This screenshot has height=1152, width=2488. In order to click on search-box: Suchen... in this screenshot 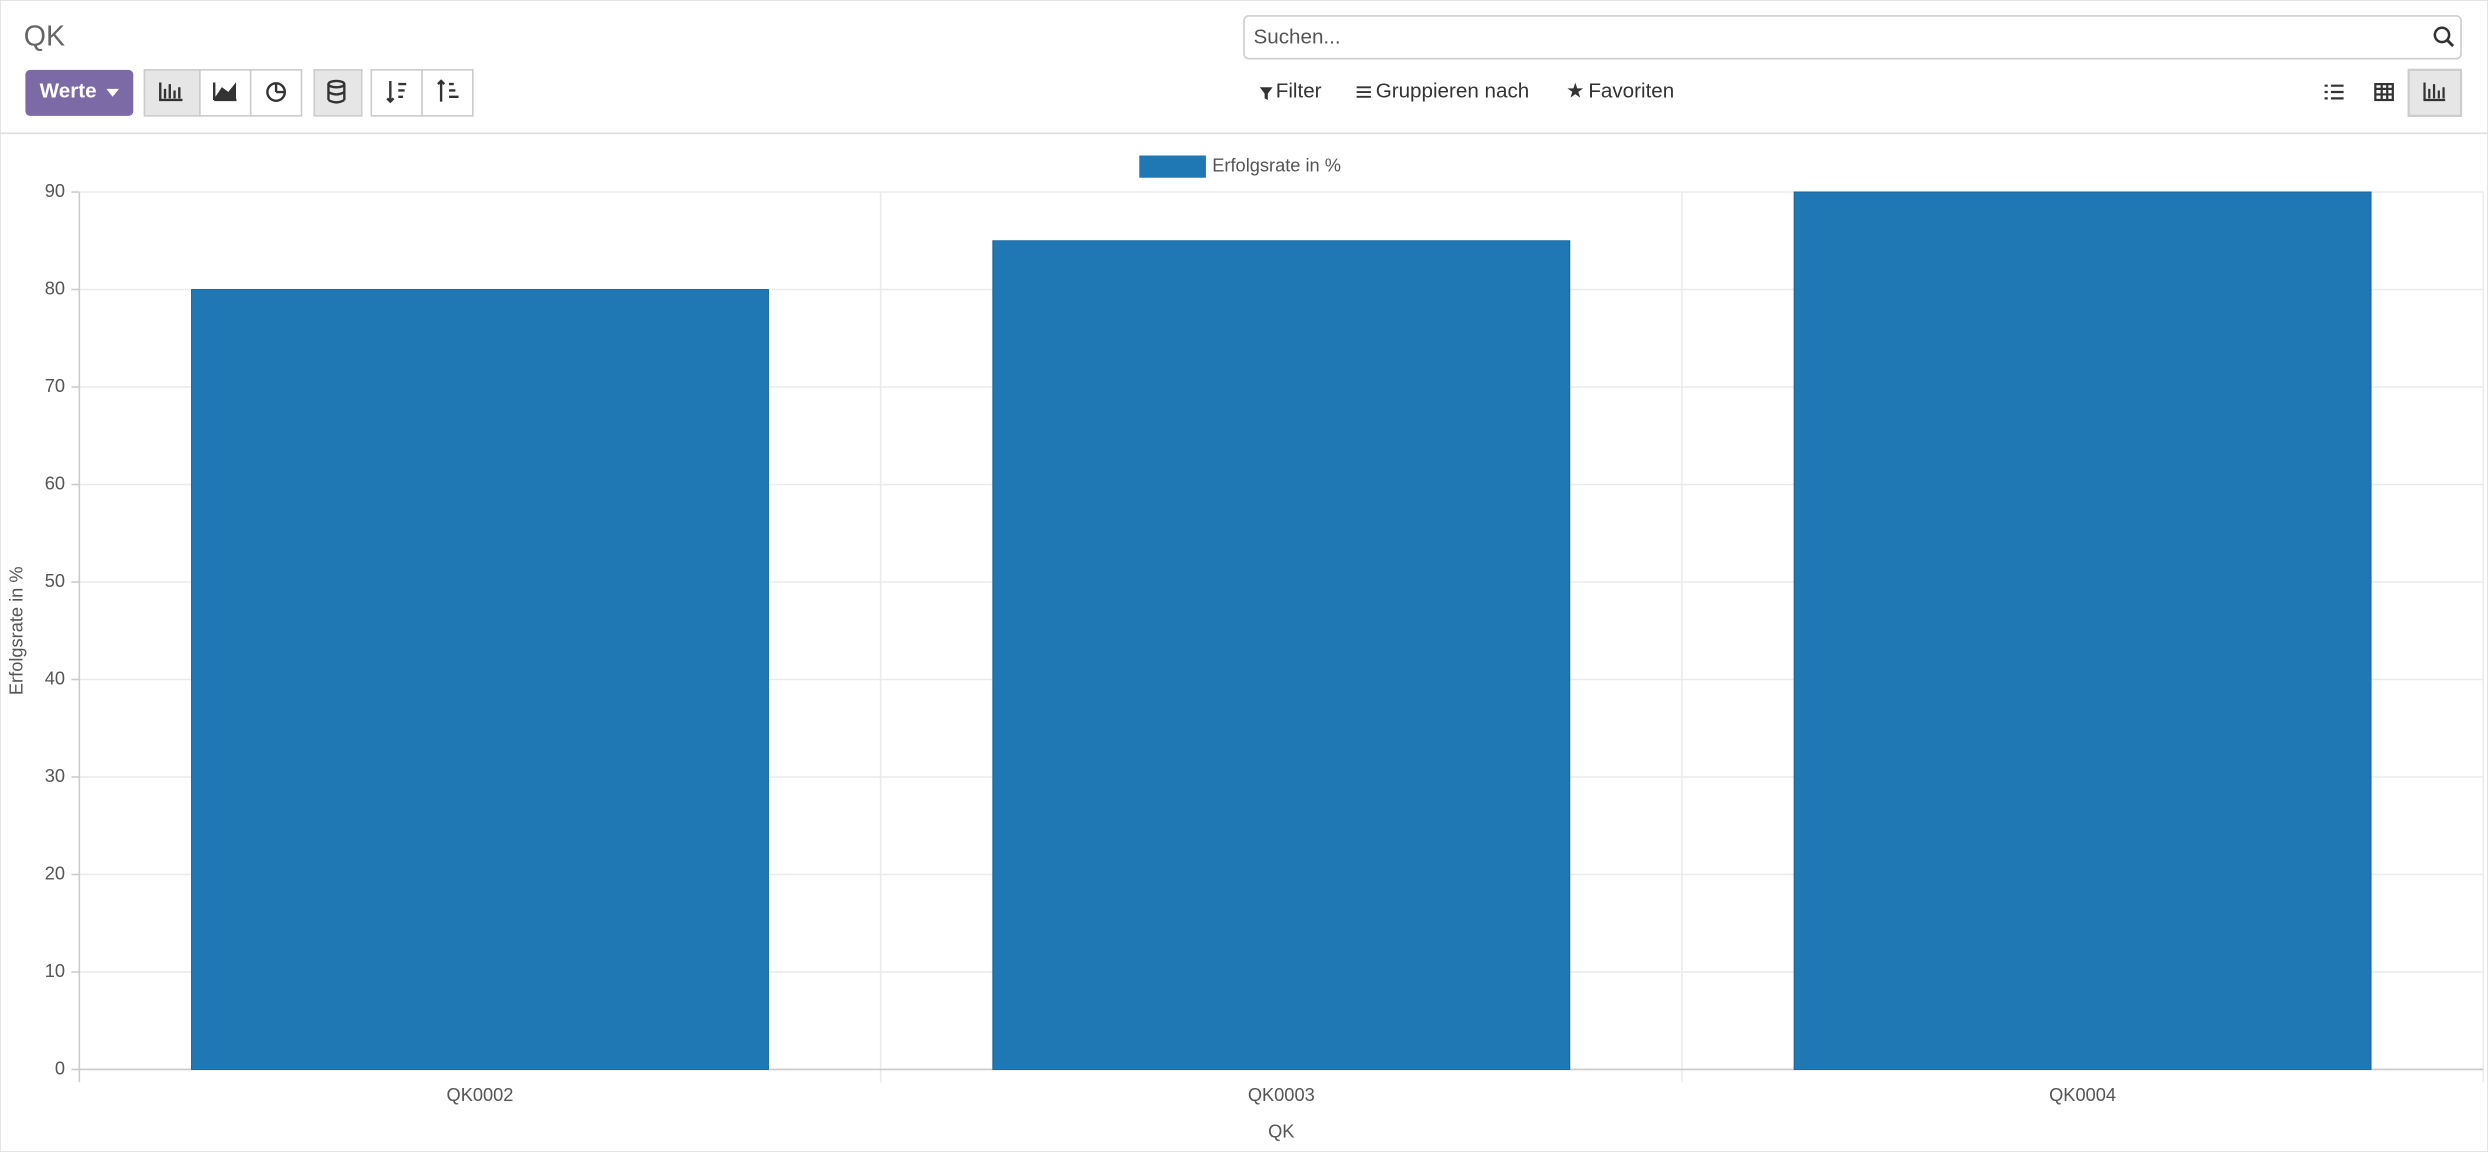, I will do `click(1852, 37)`.